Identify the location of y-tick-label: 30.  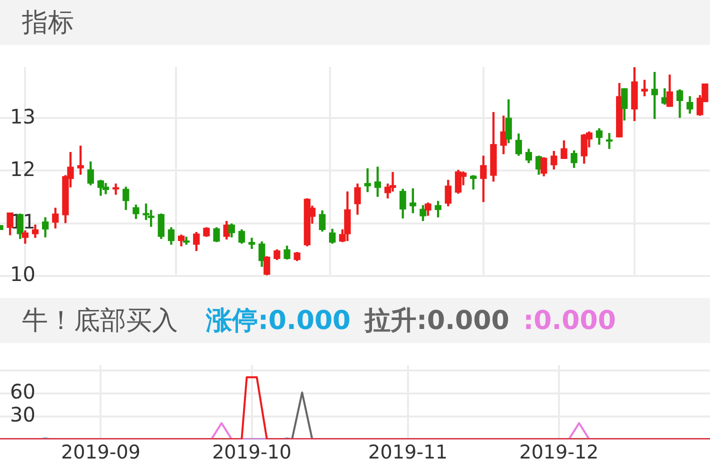
(23, 414).